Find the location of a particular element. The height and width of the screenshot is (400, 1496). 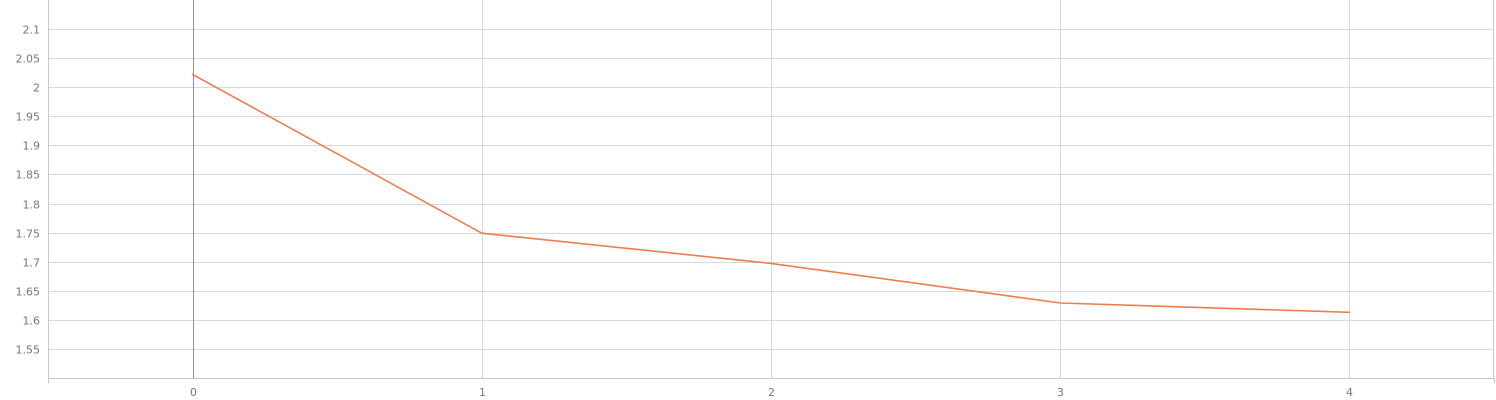

y-tick-label: 2.1 is located at coordinates (32, 30).